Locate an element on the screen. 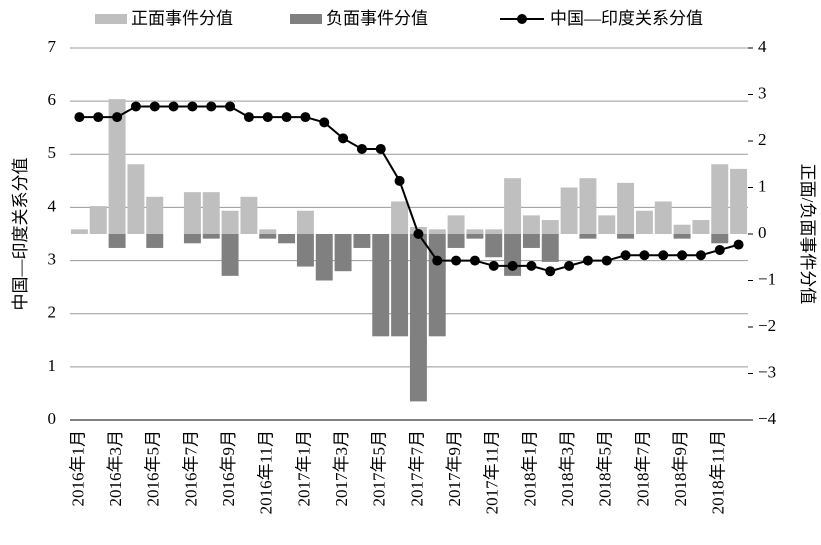  x-tick-label: 2018年7月 is located at coordinates (642, 468).